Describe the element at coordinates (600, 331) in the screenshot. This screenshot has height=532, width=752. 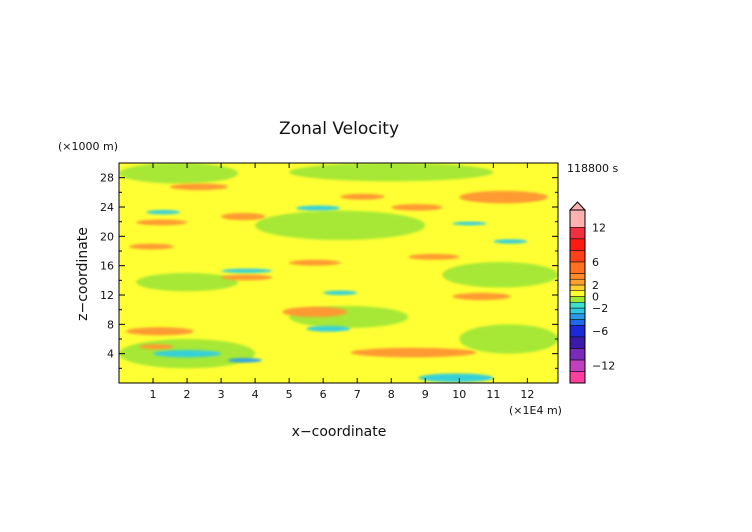
I see `colorbar-tick-label: −6` at that location.